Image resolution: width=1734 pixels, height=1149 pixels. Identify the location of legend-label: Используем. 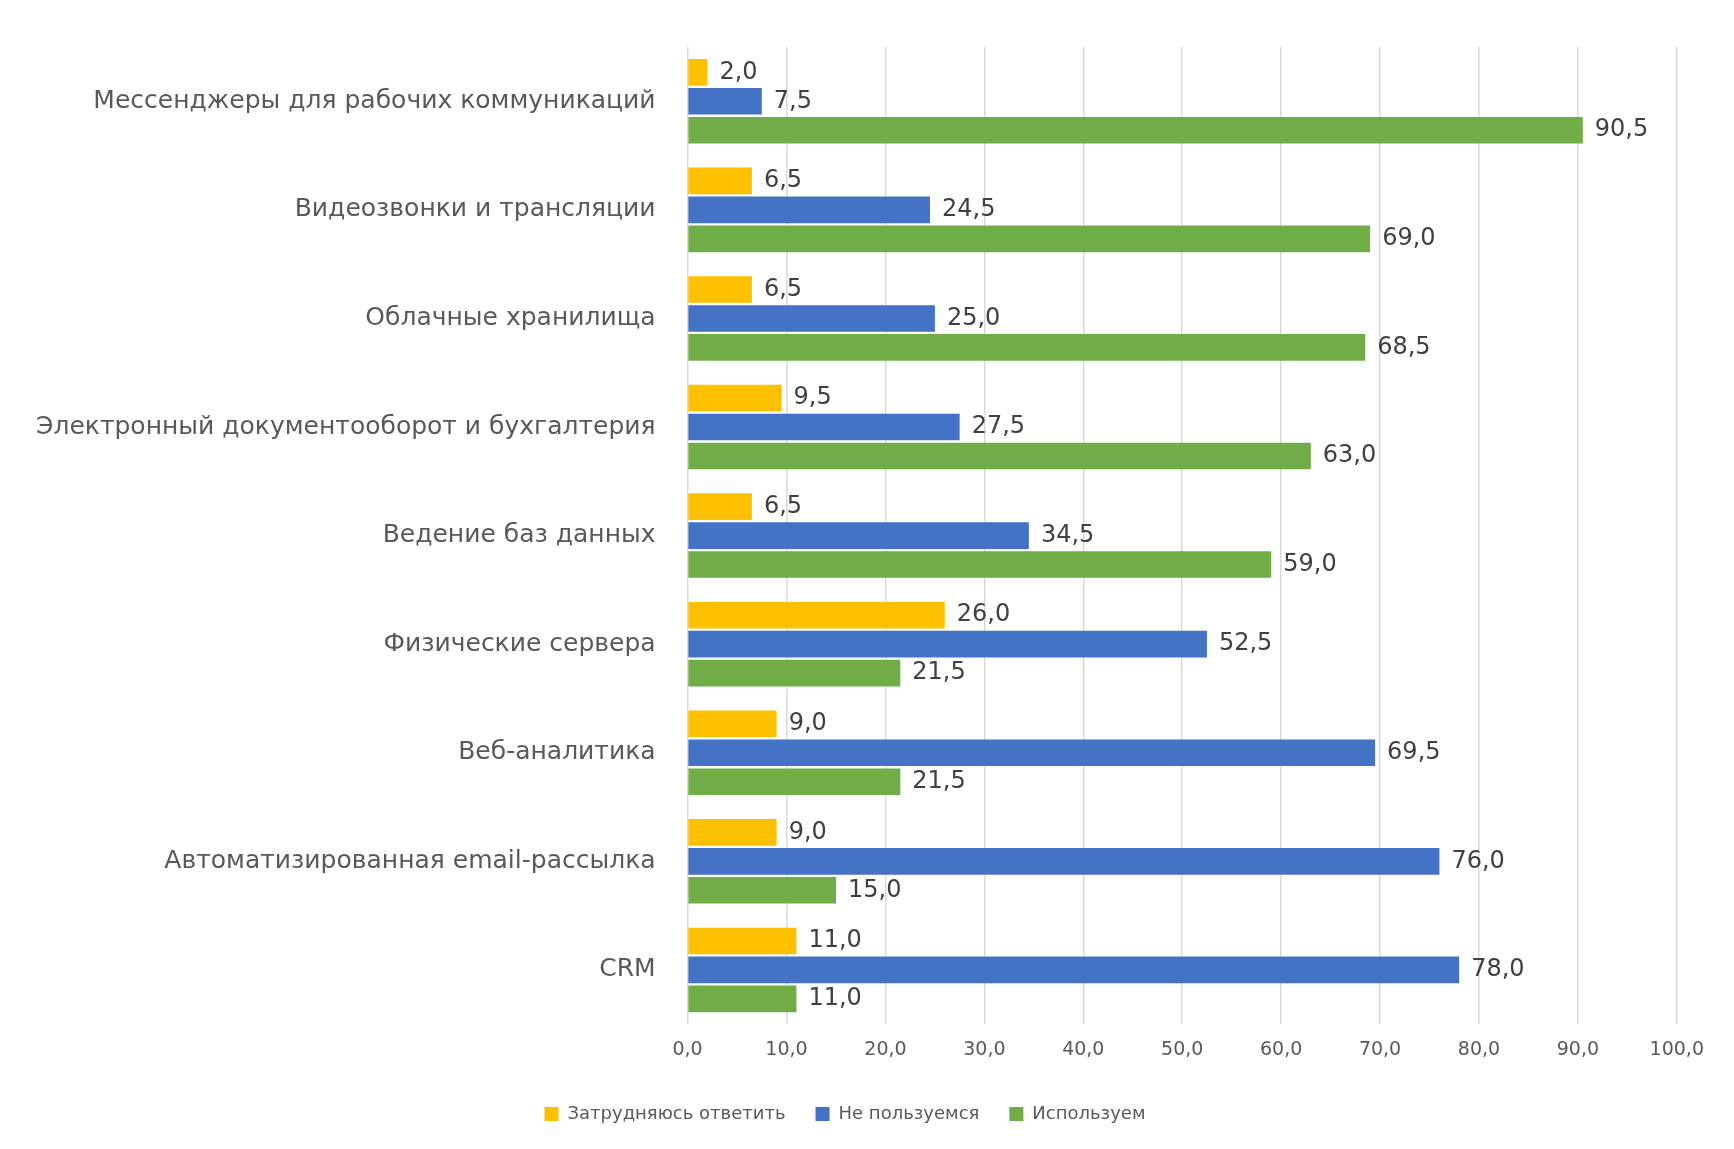
(1089, 1112).